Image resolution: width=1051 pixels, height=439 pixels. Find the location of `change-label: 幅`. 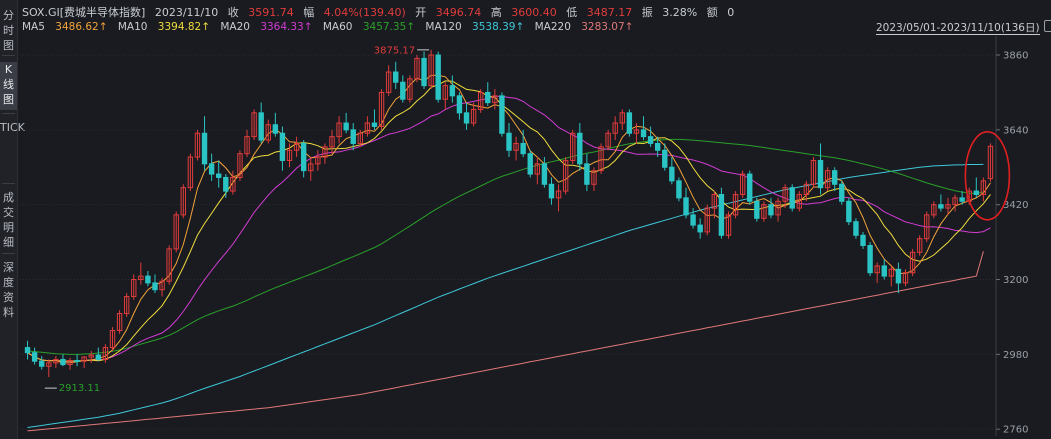

change-label: 幅 is located at coordinates (309, 12).